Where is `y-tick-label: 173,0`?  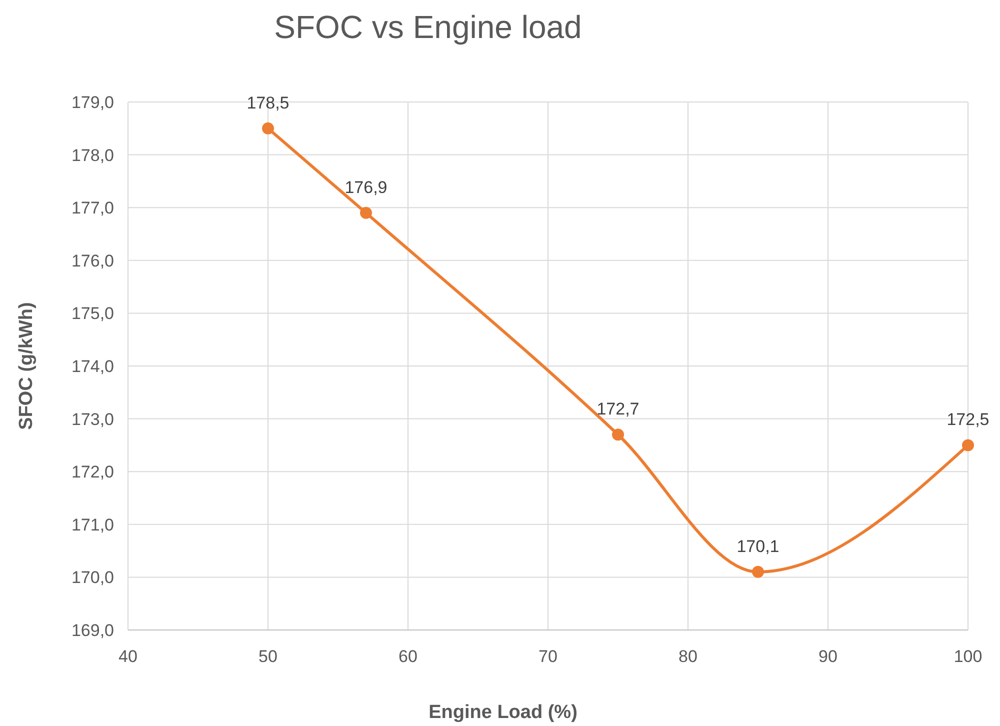
y-tick-label: 173,0 is located at coordinates (92, 419).